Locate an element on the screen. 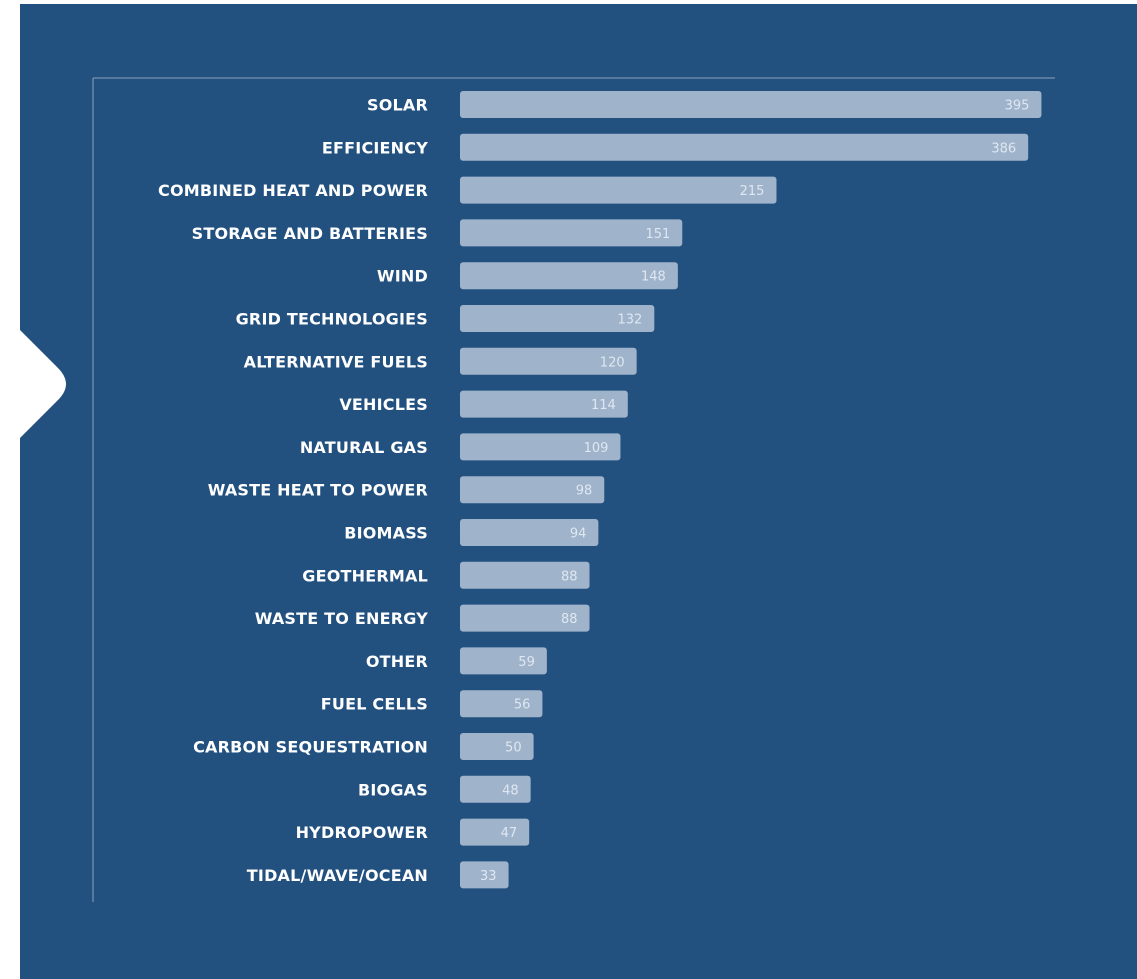 This screenshot has height=979, width=1137. data-label: 395 is located at coordinates (1017, 106).